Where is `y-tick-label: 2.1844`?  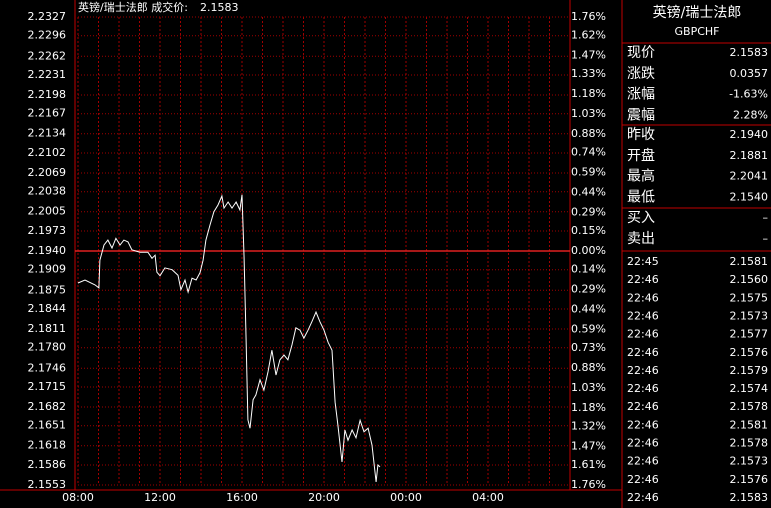
y-tick-label: 2.1844 is located at coordinates (47, 308).